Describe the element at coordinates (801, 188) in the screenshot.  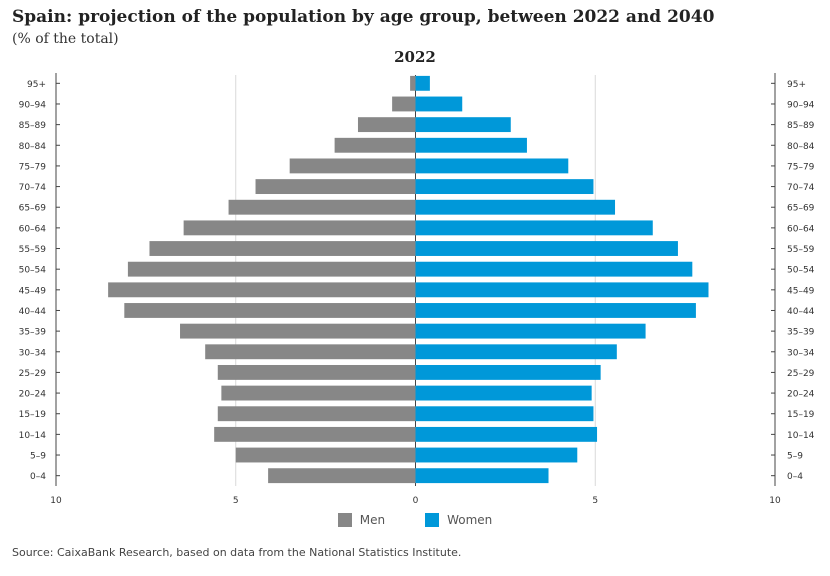
I see `right-category-label-70-74: 70–74` at that location.